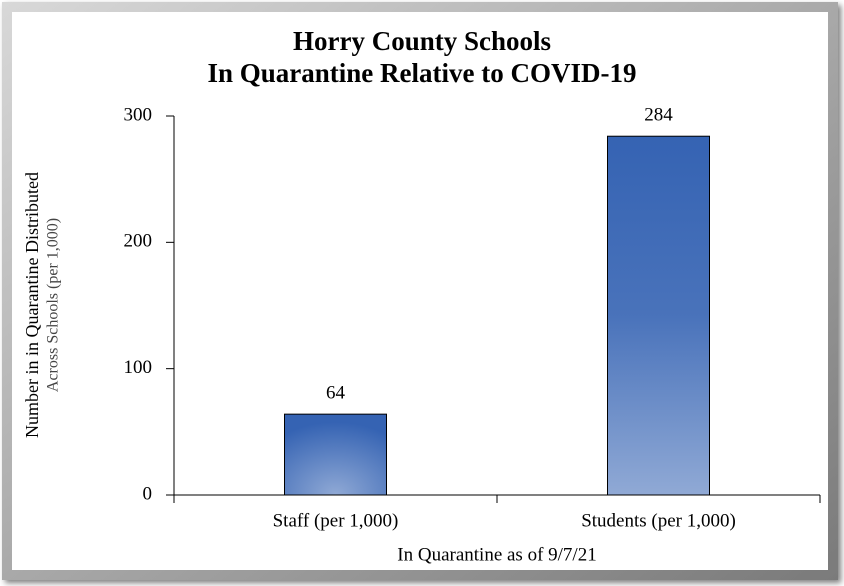  I want to click on x-axis-title: In Quarantine as of 9/7/21, so click(496, 554).